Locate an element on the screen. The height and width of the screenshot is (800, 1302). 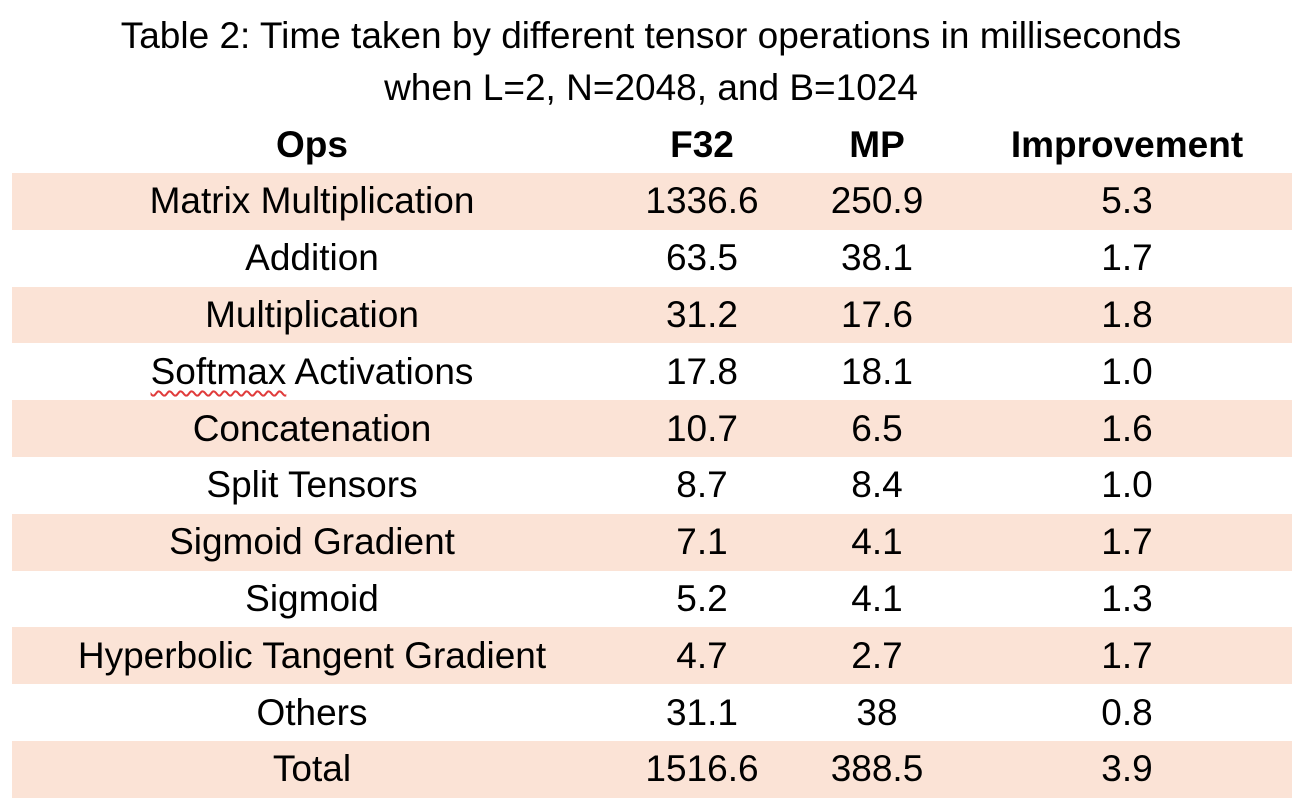
cell-improvement: 1.6 is located at coordinates (1127, 428).